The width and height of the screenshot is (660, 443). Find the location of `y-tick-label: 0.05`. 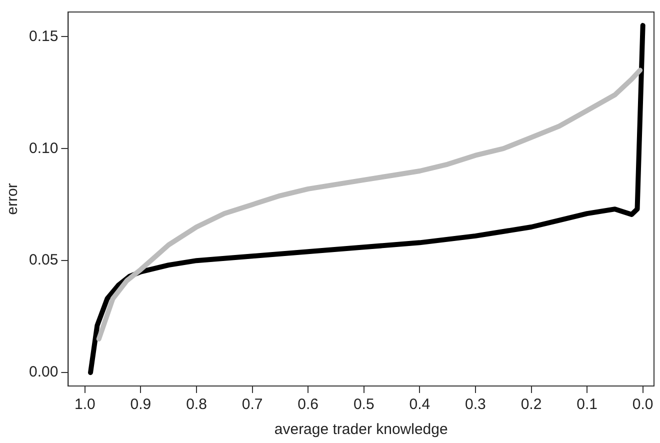

y-tick-label: 0.05 is located at coordinates (43, 260).